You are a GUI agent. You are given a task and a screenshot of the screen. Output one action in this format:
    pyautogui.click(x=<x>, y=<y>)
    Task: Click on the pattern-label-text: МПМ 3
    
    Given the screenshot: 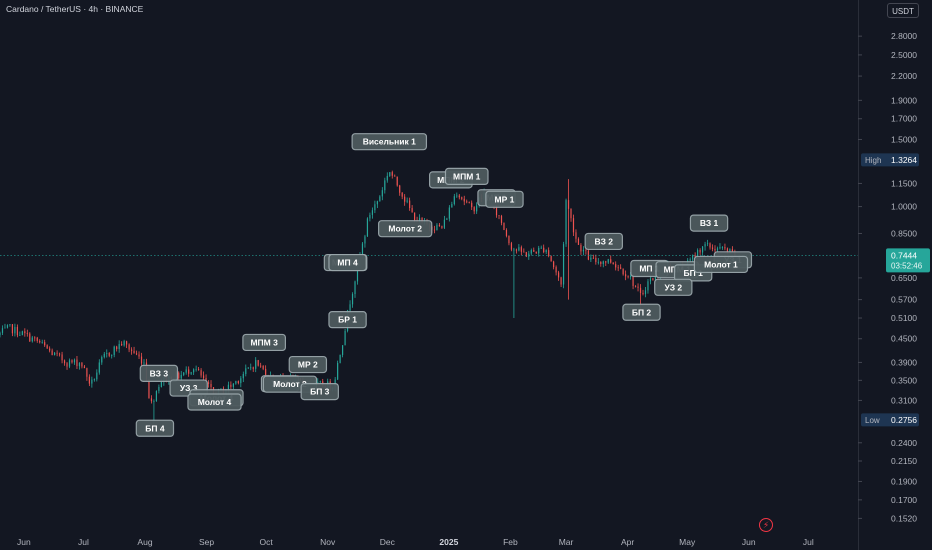 What is the action you would take?
    pyautogui.click(x=264, y=342)
    